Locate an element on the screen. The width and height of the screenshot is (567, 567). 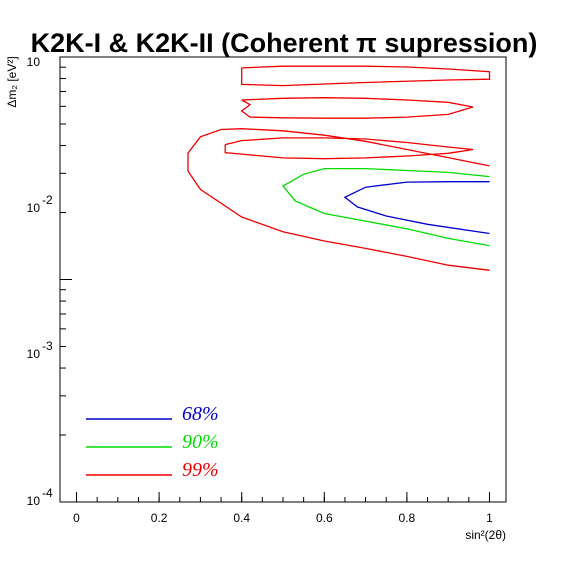
x-tick-label: 0.4 is located at coordinates (241, 518).